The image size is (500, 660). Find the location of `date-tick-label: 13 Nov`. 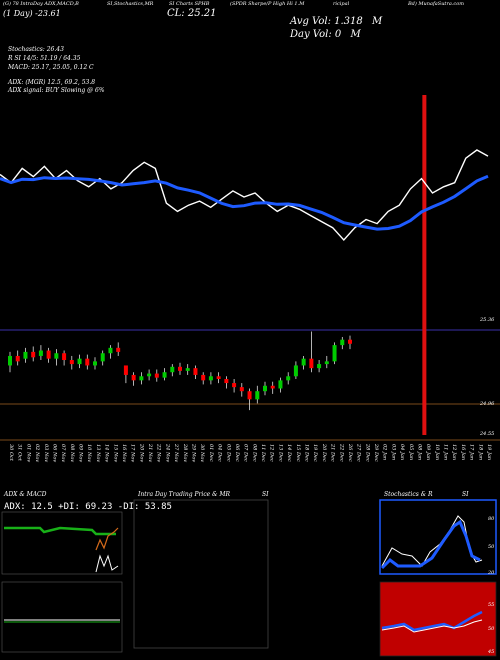

date-tick-label: 13 Nov is located at coordinates (98, 453).